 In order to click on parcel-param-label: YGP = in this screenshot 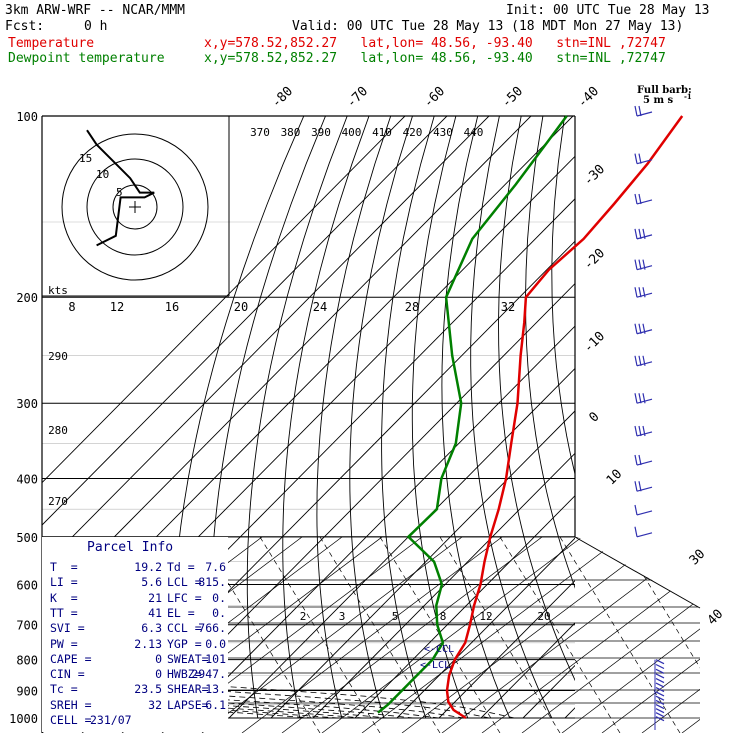, I will do `click(184, 643)`.